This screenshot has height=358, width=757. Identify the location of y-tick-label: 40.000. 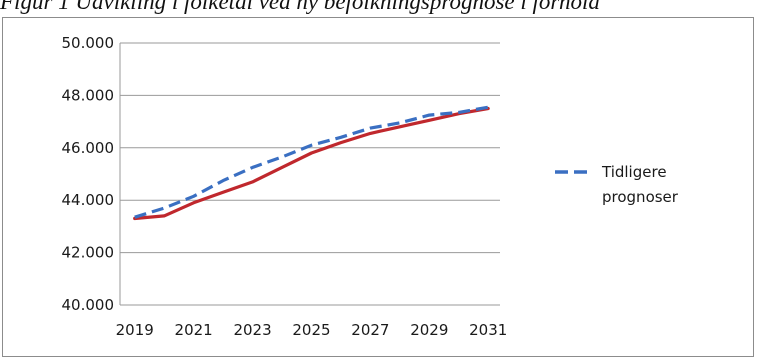
(88, 305).